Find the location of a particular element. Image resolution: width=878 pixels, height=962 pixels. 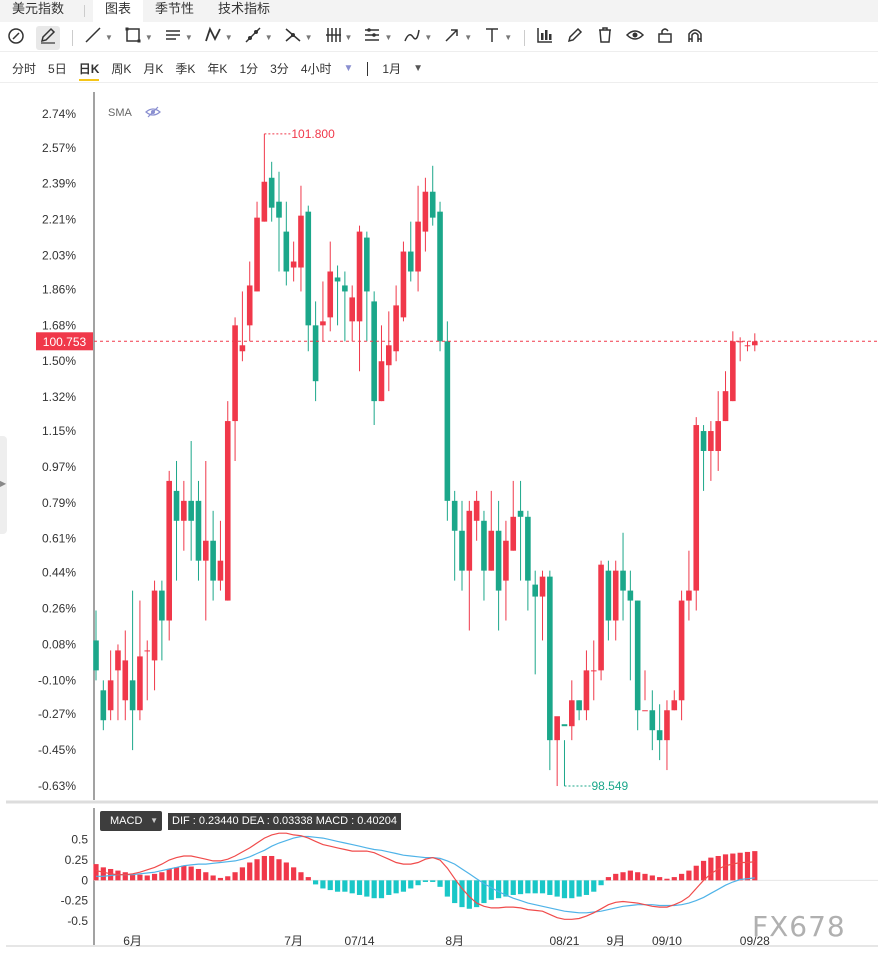

y-tick-label: 2.74% is located at coordinates (59, 114).